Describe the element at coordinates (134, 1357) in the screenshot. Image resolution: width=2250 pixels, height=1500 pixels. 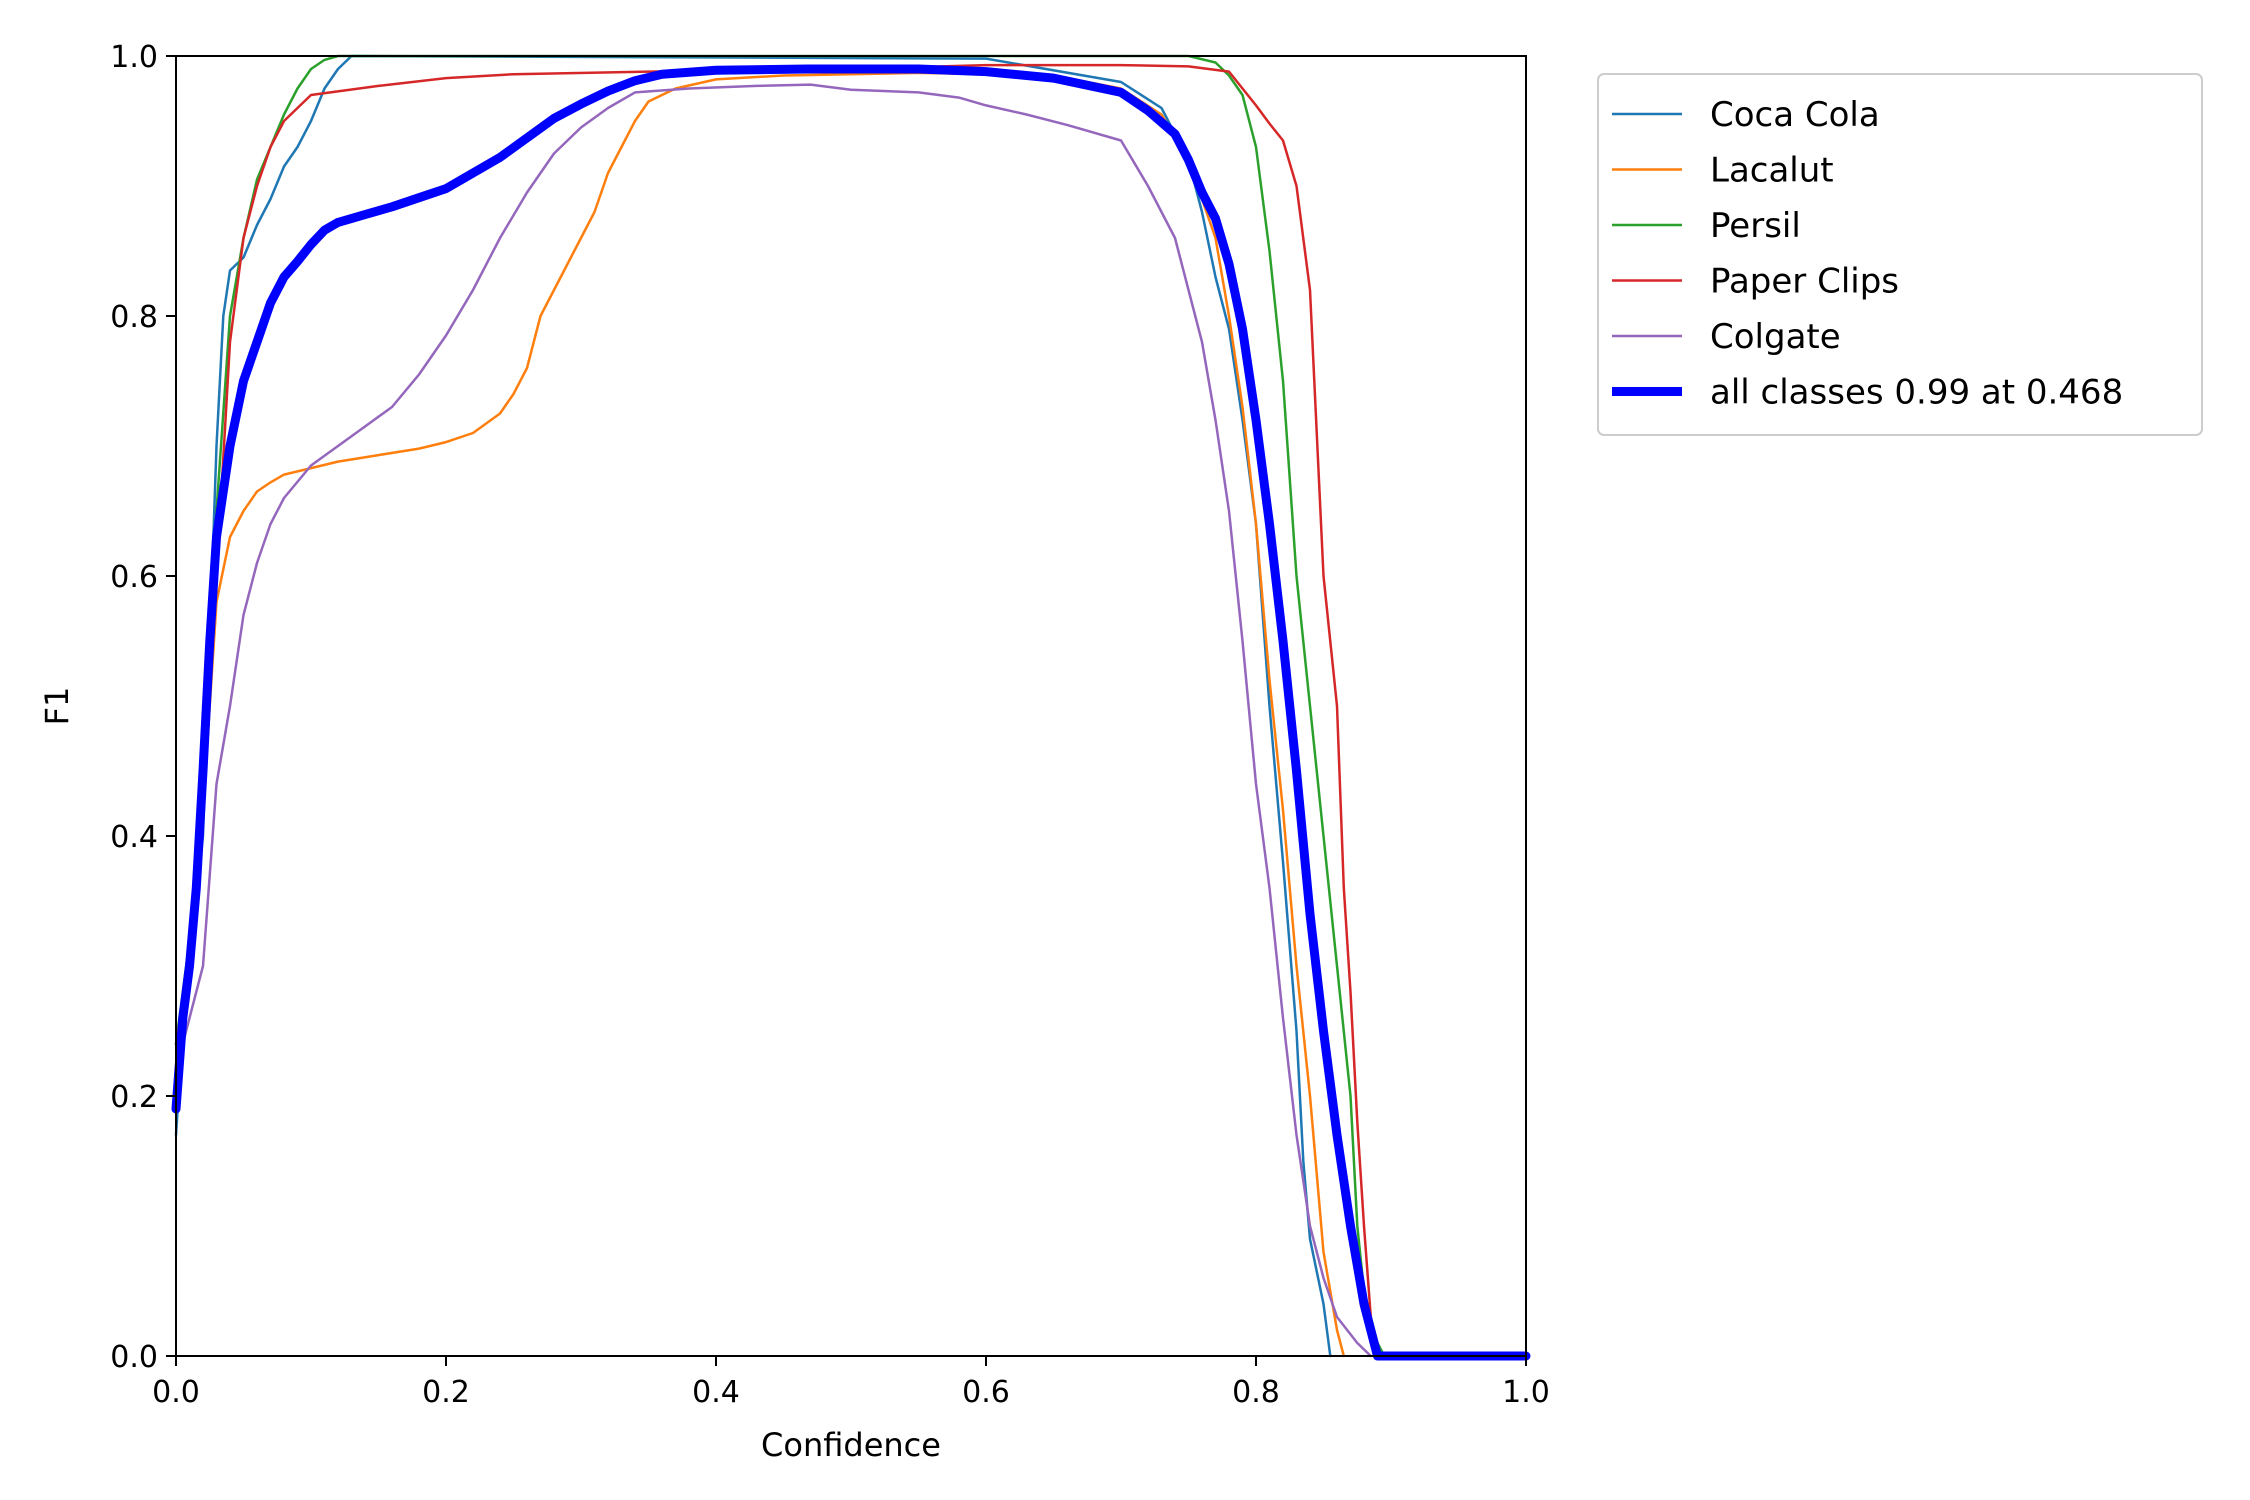
I see `y-tick-label: 0.0` at that location.